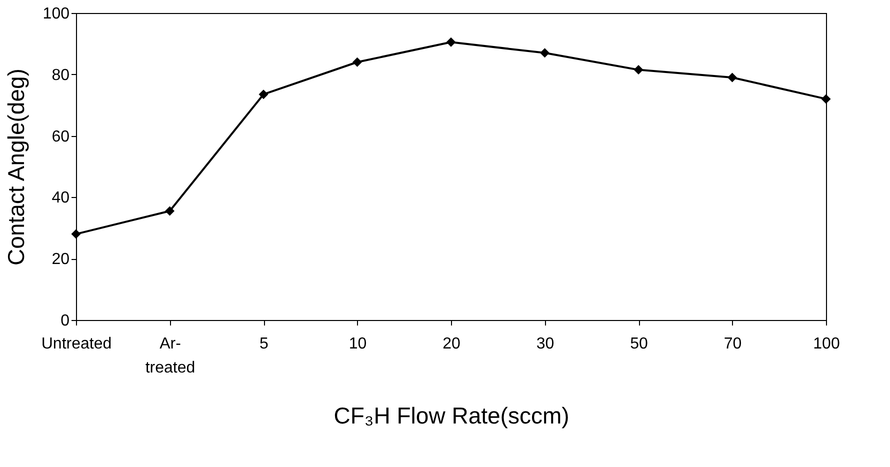  Describe the element at coordinates (639, 344) in the screenshot. I see `x-tick-label: 50` at that location.